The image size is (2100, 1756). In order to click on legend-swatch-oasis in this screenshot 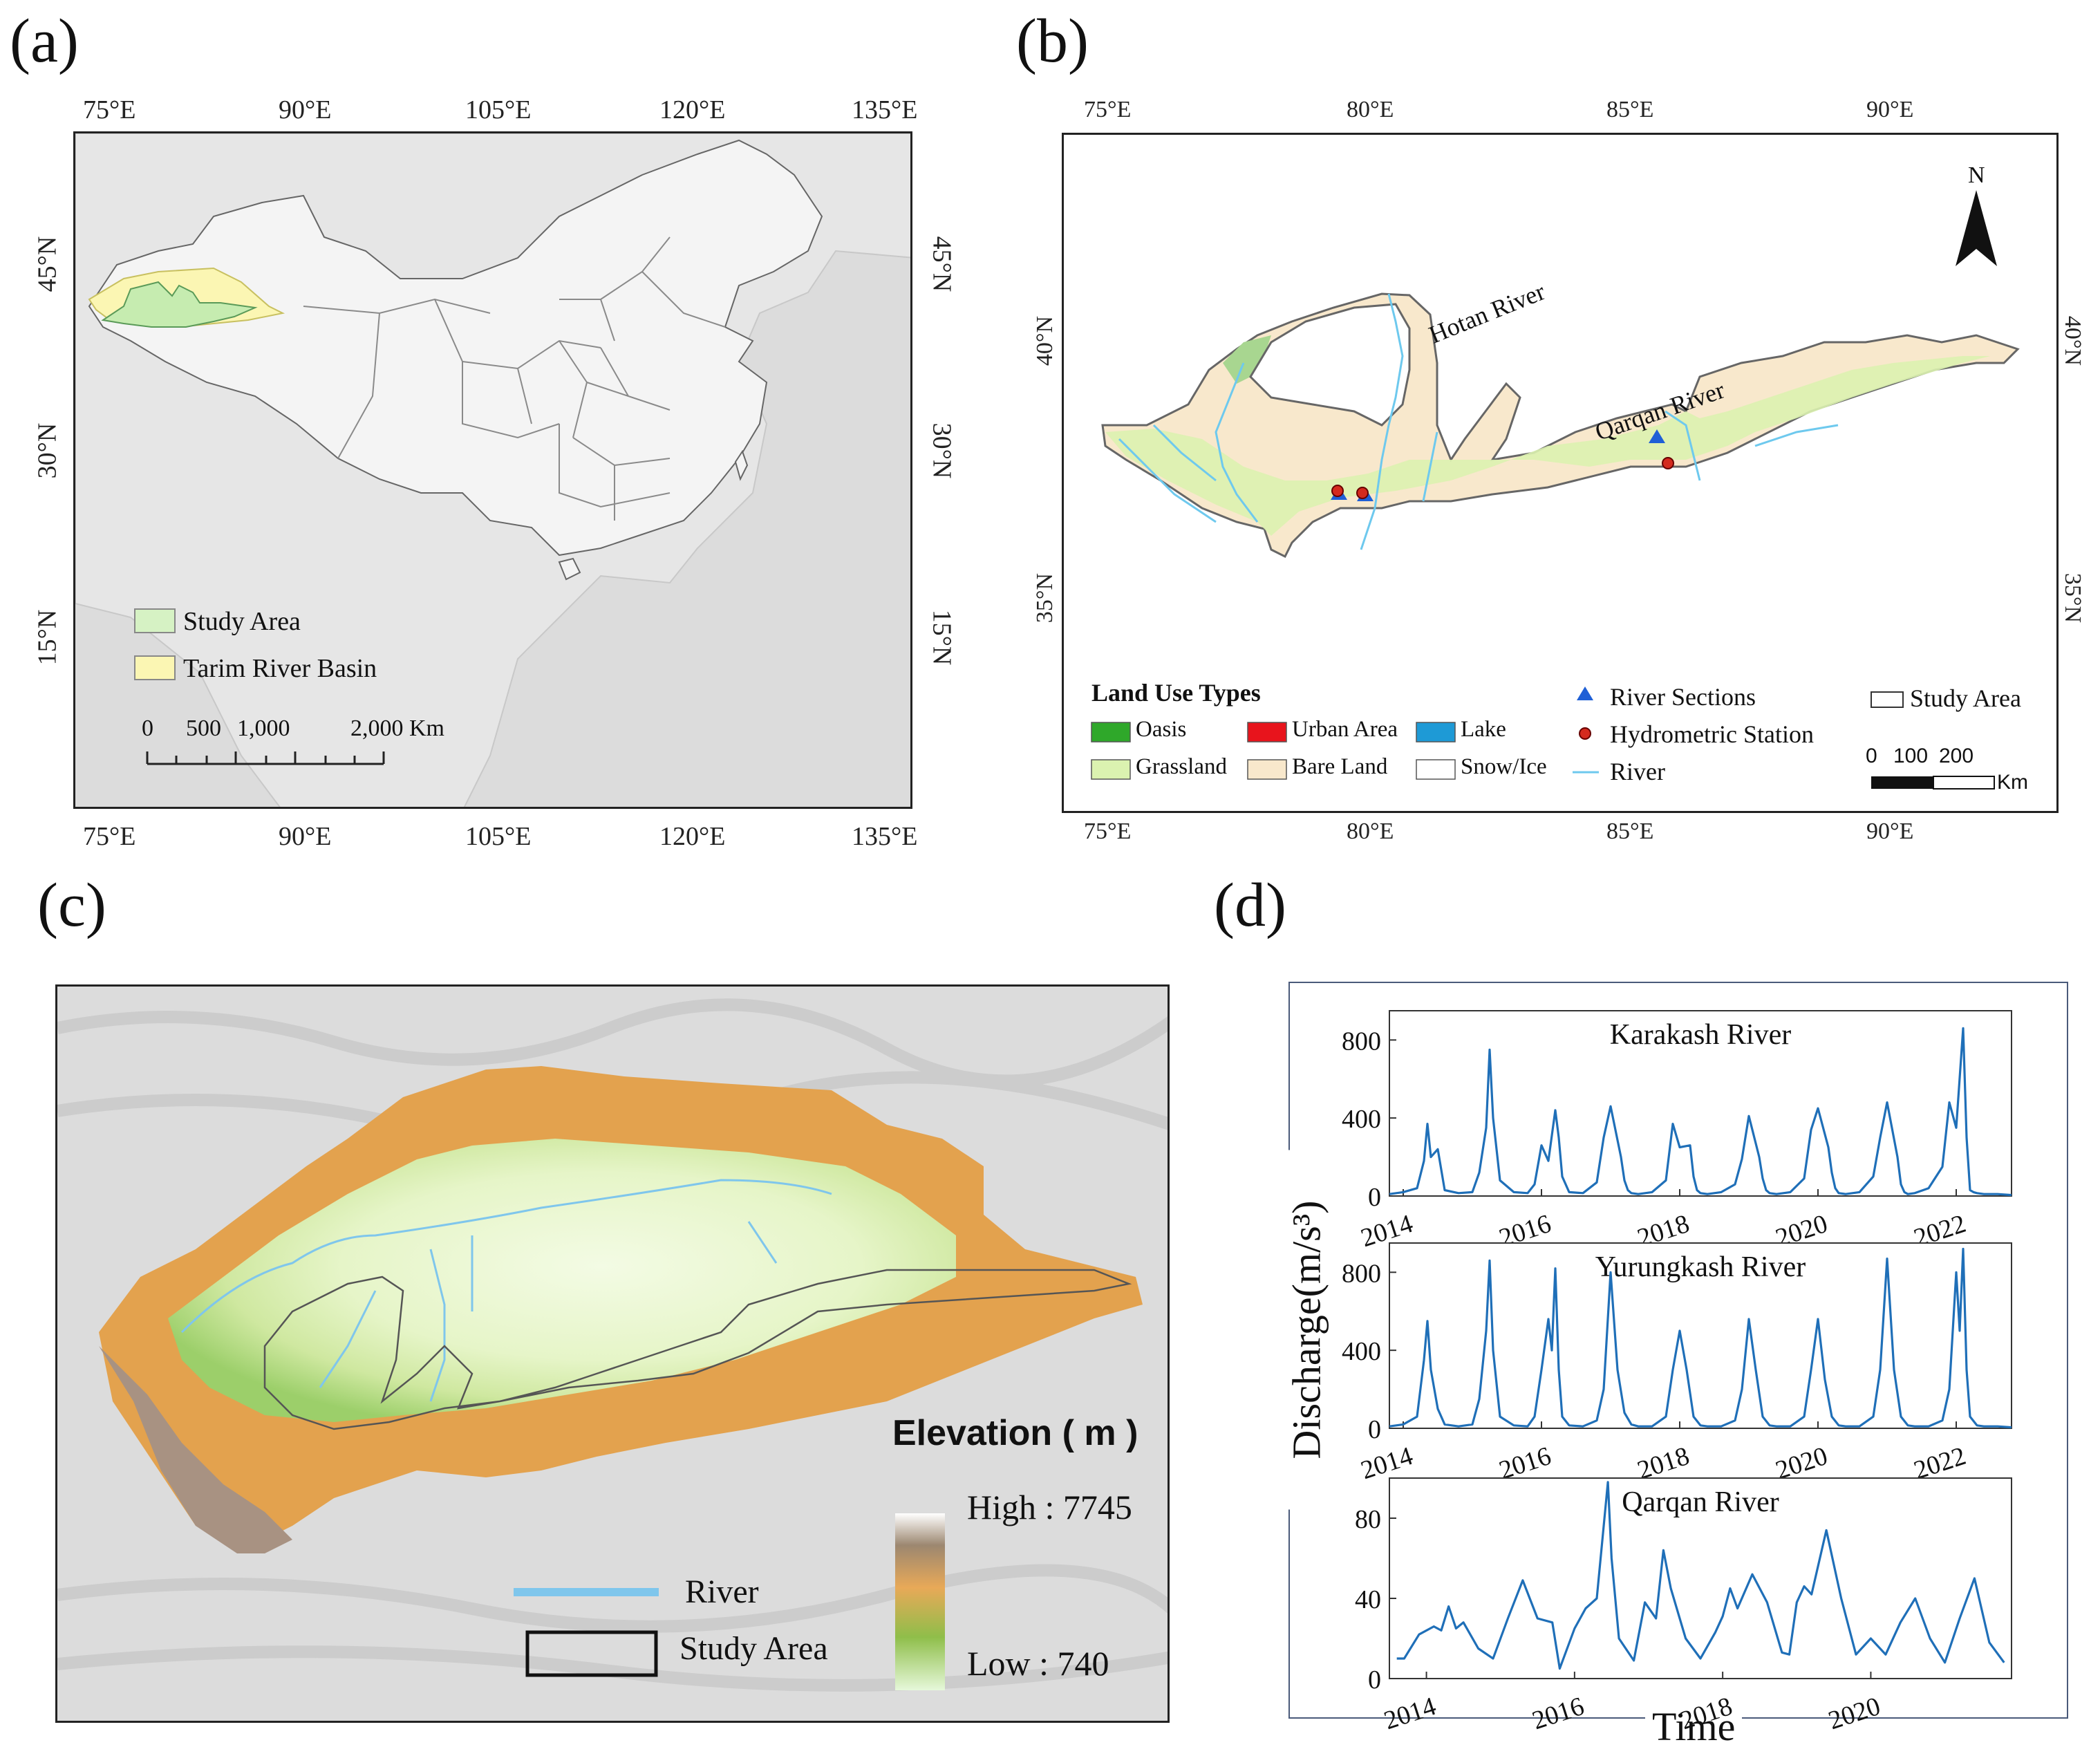, I will do `click(1111, 732)`.